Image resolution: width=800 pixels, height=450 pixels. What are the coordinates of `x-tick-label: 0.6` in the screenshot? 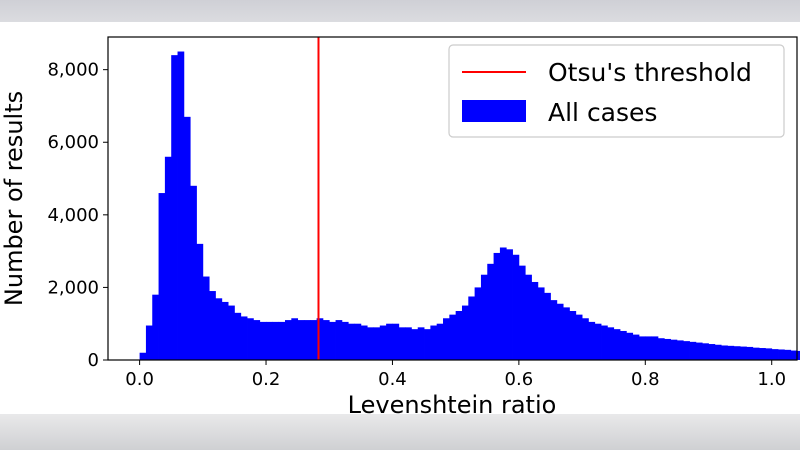 It's located at (519, 379).